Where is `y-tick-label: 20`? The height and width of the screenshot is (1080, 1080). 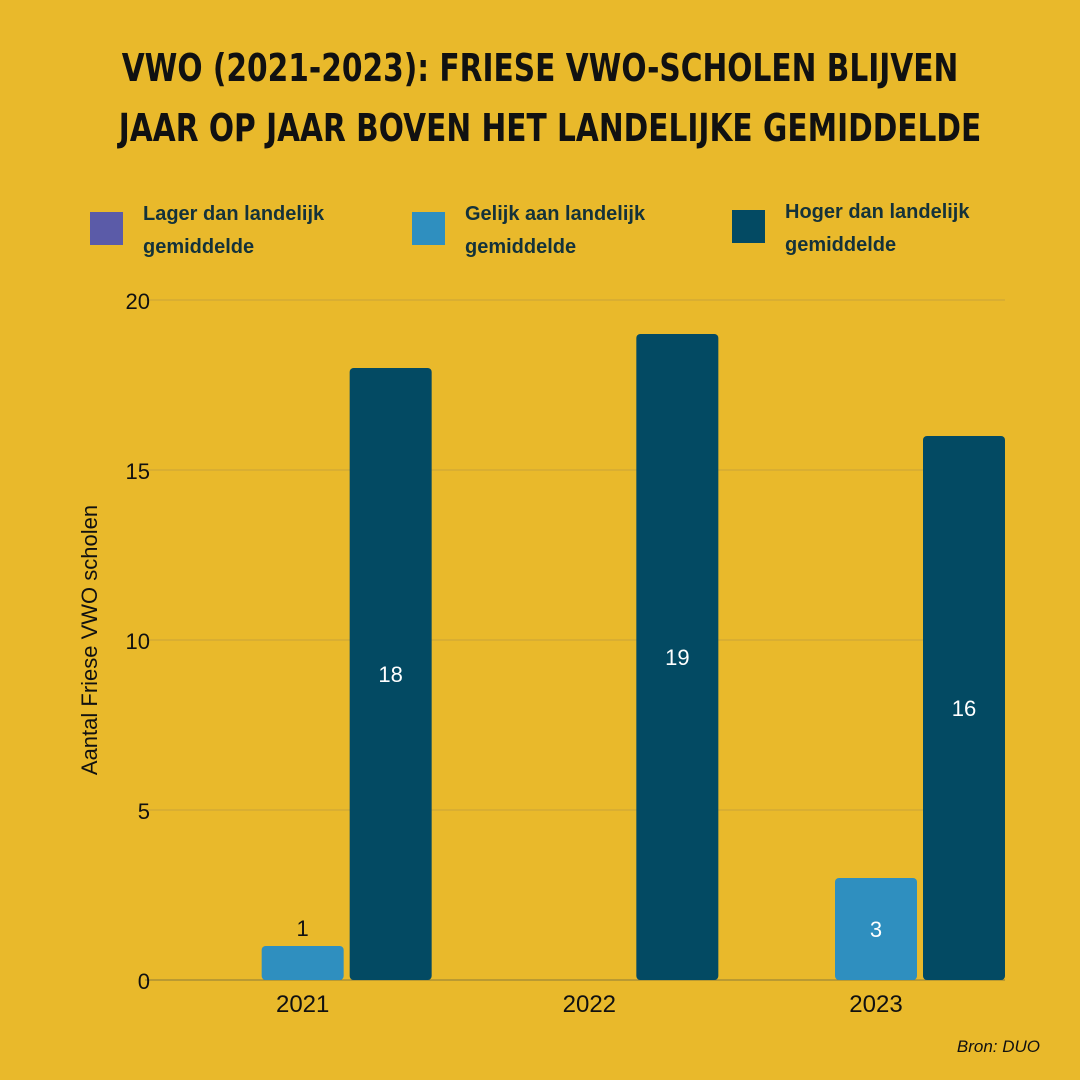
y-tick-label: 20 is located at coordinates (138, 301).